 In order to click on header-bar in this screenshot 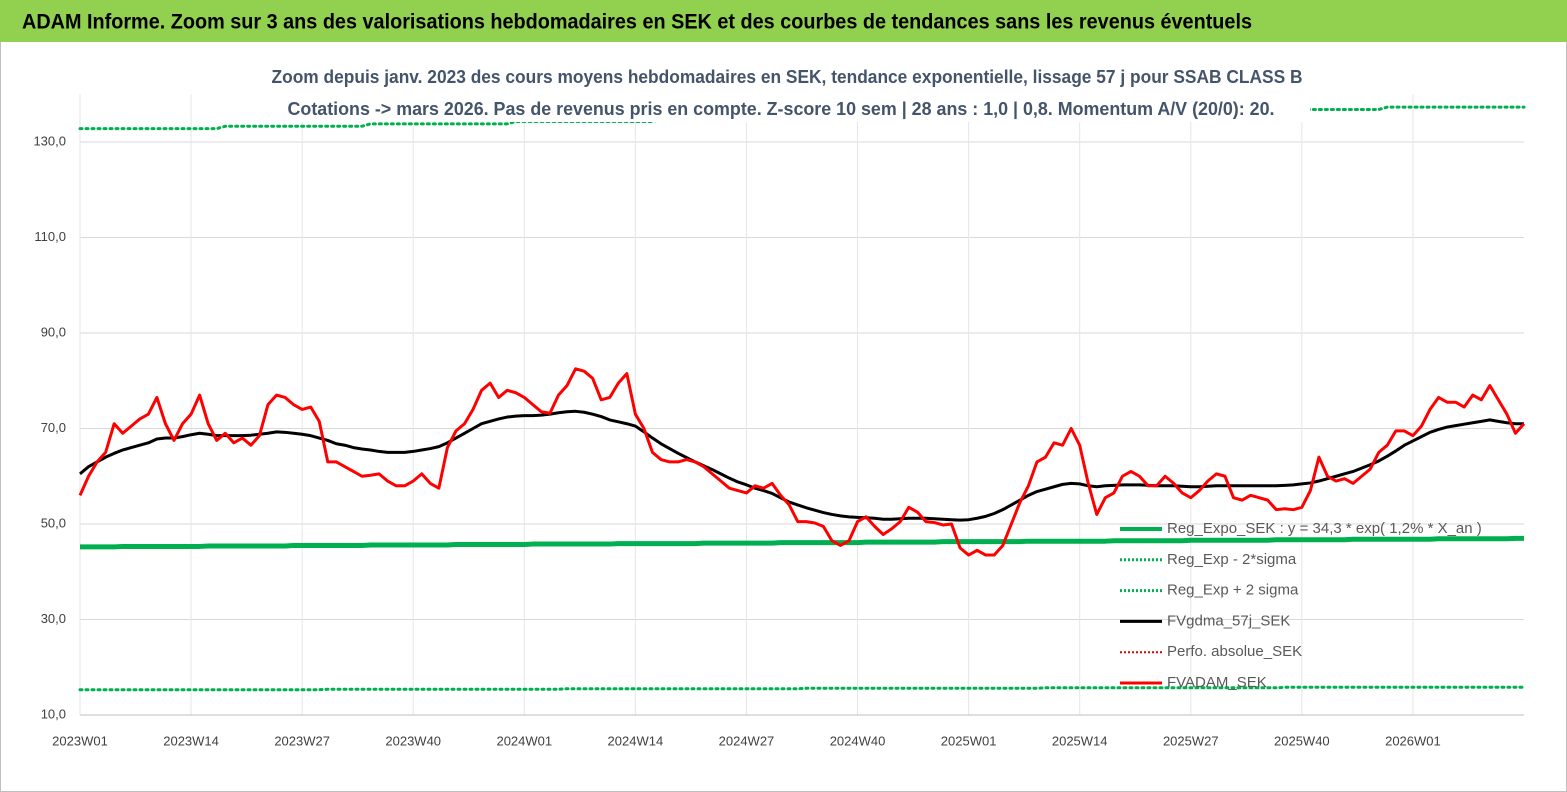, I will do `click(783, 21)`.